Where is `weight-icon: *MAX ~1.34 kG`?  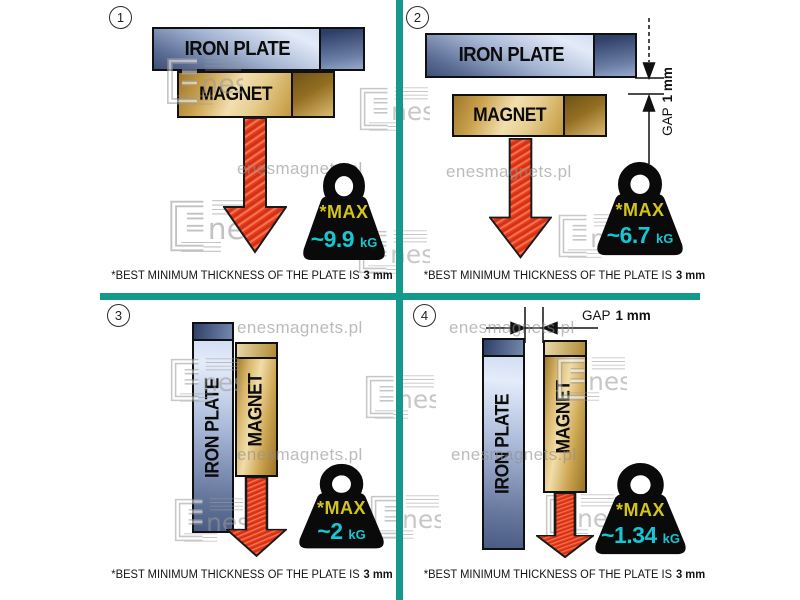
weight-icon: *MAX ~1.34 kG is located at coordinates (640, 509).